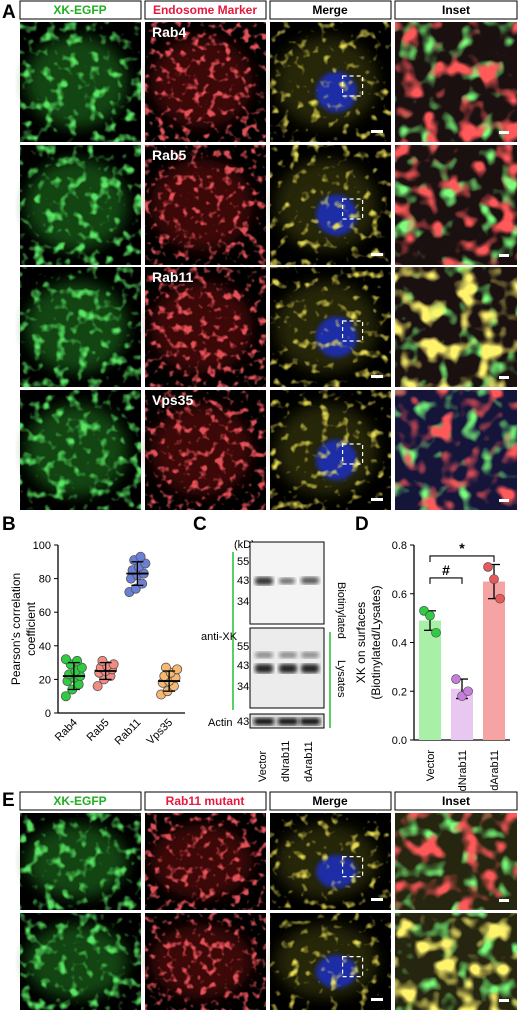  I want to click on band-top-lane1, so click(264, 581).